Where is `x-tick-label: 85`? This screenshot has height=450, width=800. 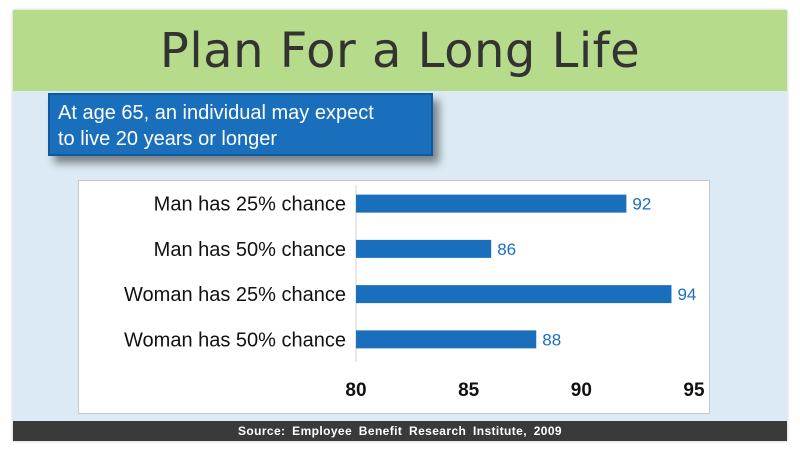 x-tick-label: 85 is located at coordinates (469, 390).